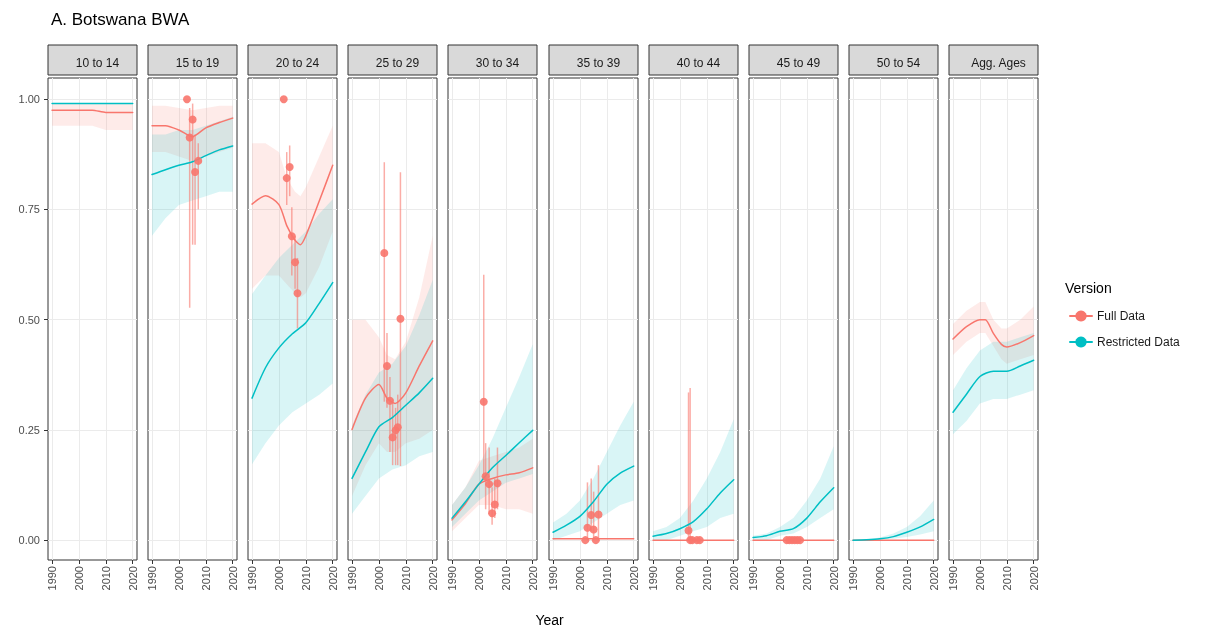  I want to click on legend-label: Restricted Data, so click(1138, 342).